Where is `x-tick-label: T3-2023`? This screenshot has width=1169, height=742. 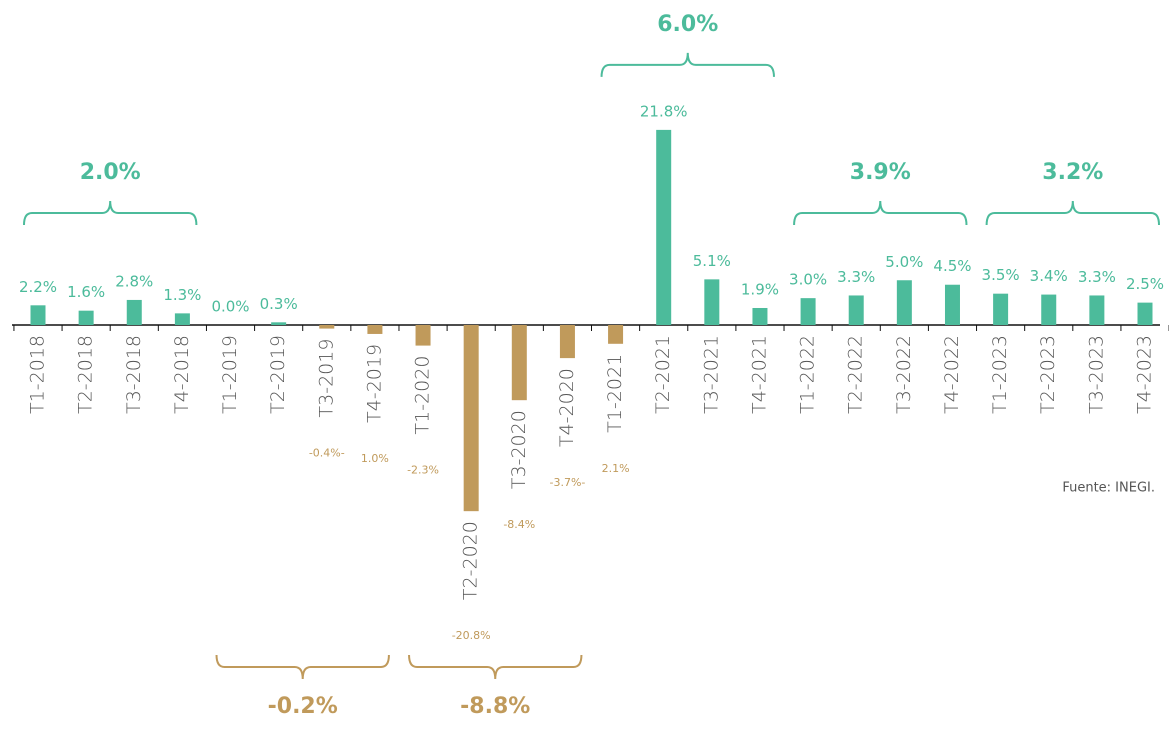
x-tick-label: T3-2023 is located at coordinates (1096, 374).